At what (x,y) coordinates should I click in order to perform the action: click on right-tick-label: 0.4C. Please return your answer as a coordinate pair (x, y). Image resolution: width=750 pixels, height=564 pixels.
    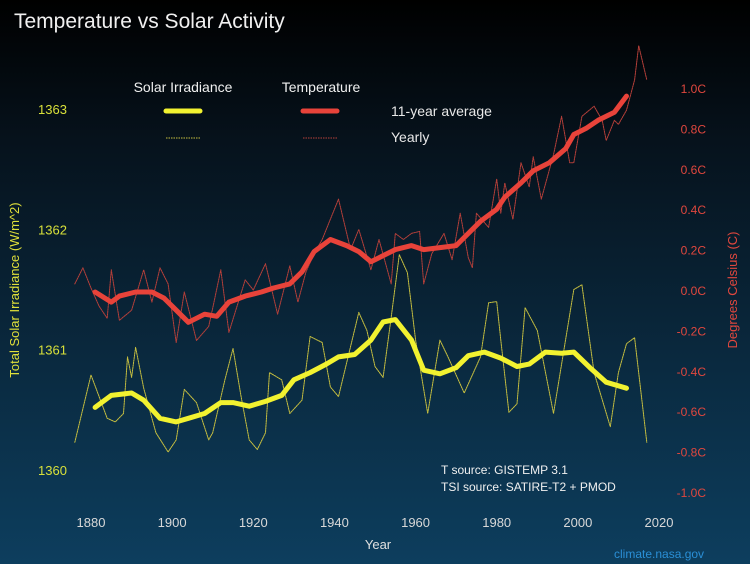
    Looking at the image, I should click on (694, 210).